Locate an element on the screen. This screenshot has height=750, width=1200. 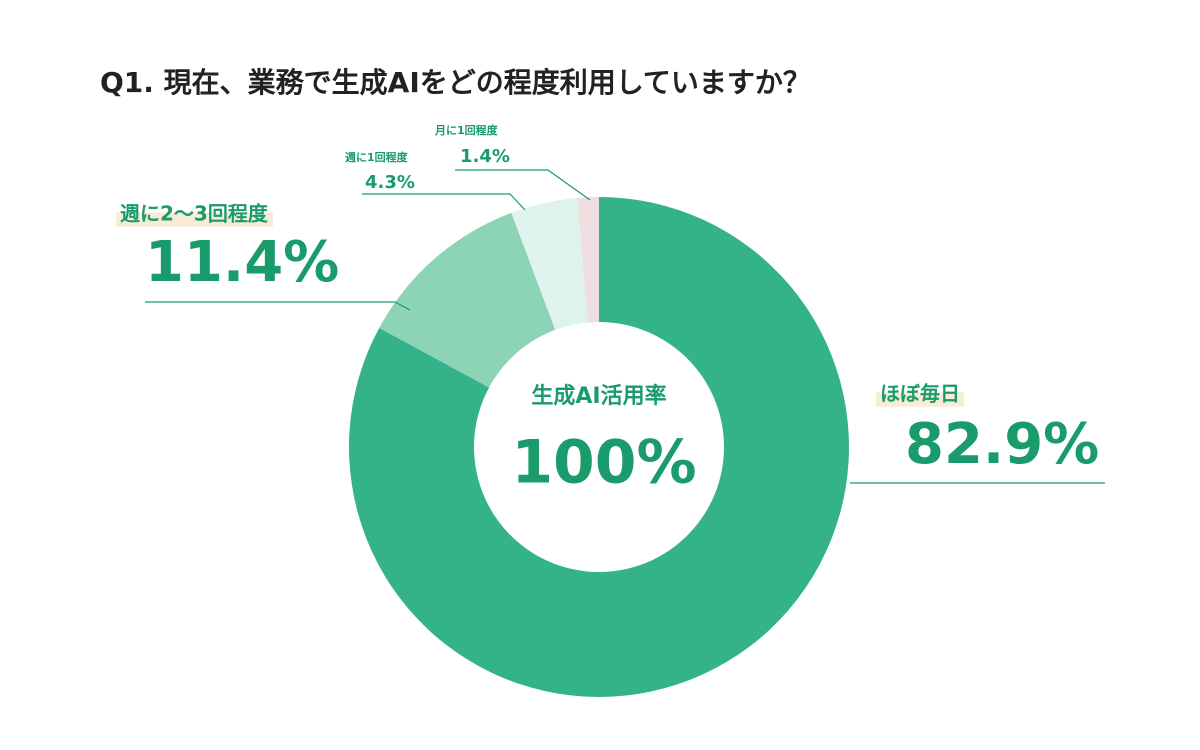
value-label: 82.9% is located at coordinates (1002, 444).